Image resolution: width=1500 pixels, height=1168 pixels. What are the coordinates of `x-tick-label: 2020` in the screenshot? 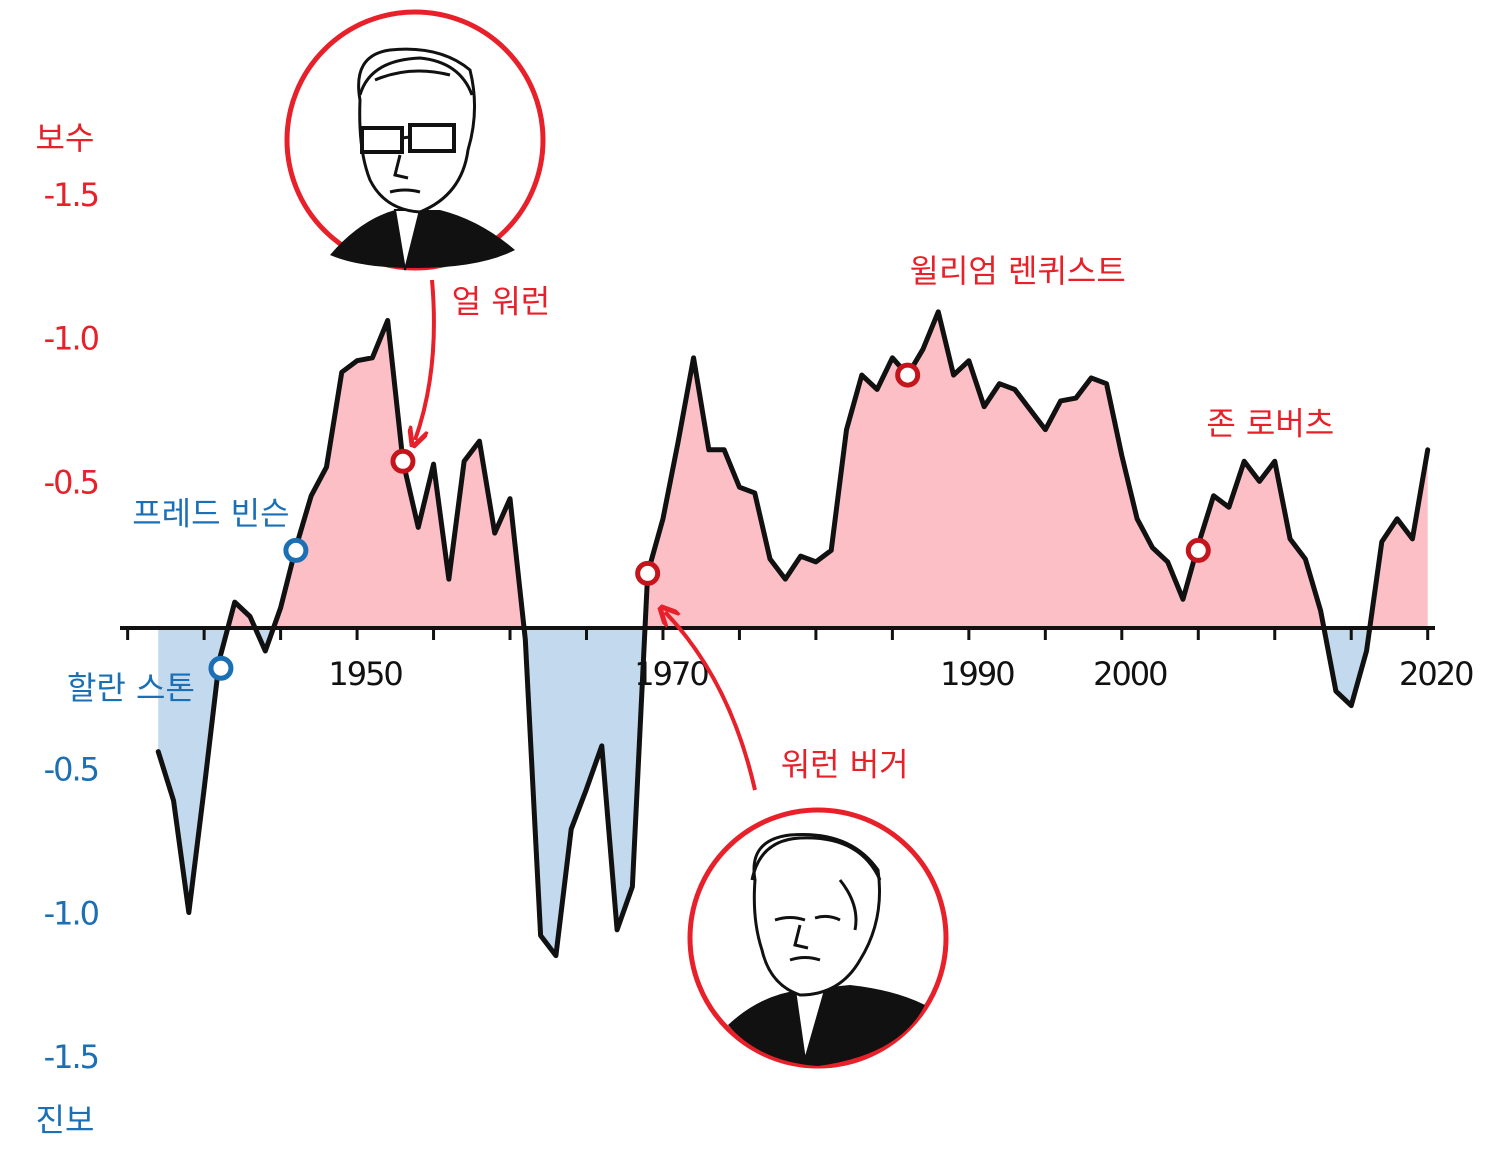 It's located at (1436, 674).